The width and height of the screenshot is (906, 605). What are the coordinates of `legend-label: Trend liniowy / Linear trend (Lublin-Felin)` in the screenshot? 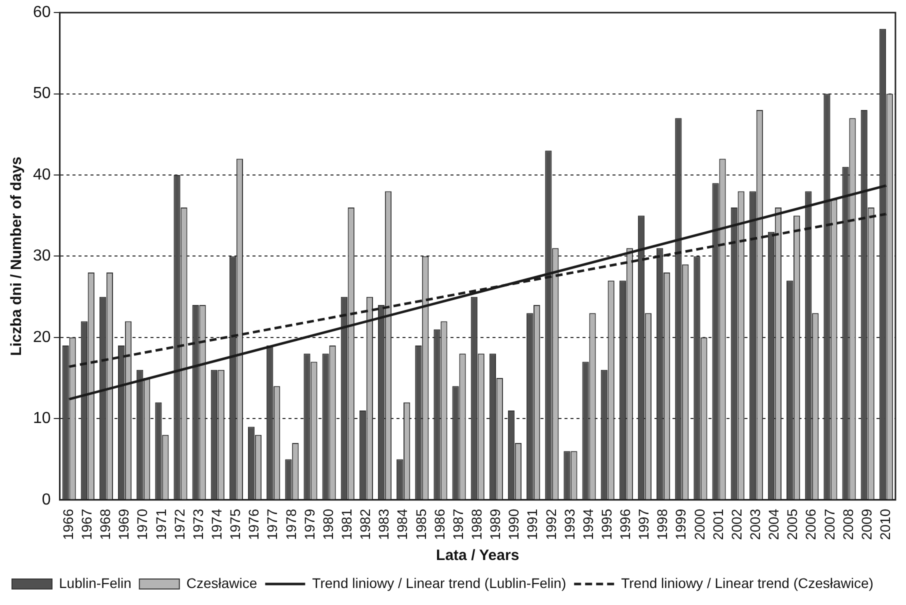 It's located at (439, 582).